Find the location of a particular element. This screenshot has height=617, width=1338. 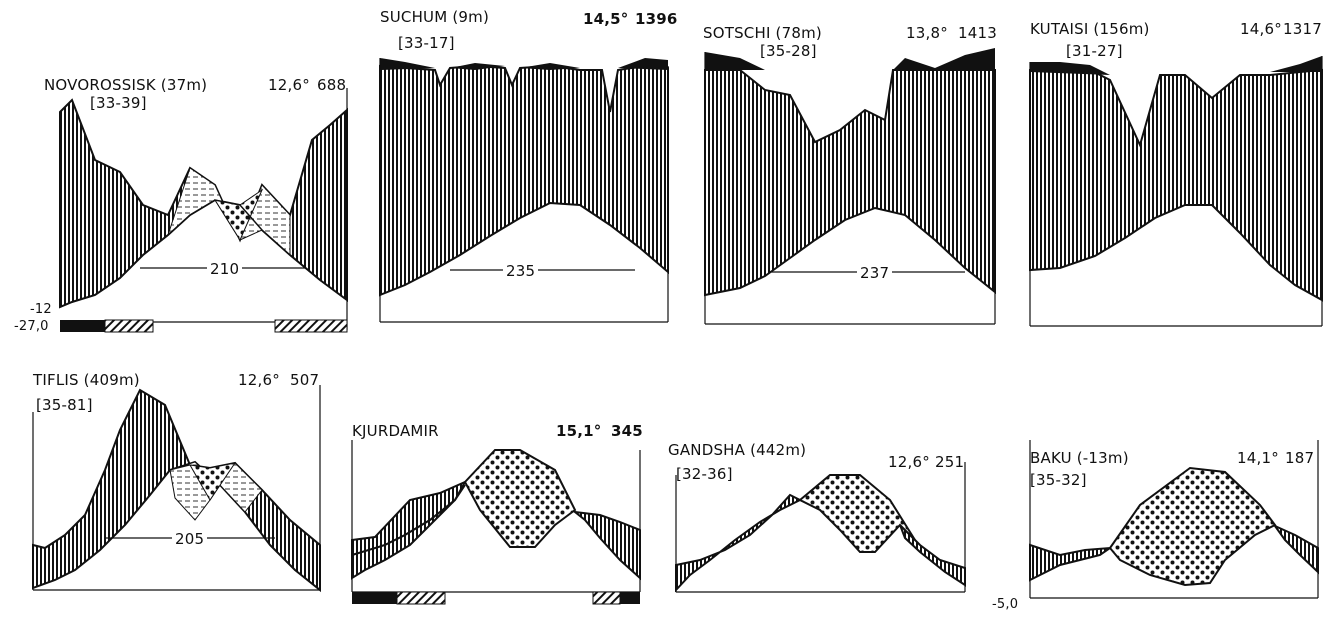

station-precipitation: 1396 is located at coordinates (656, 19).